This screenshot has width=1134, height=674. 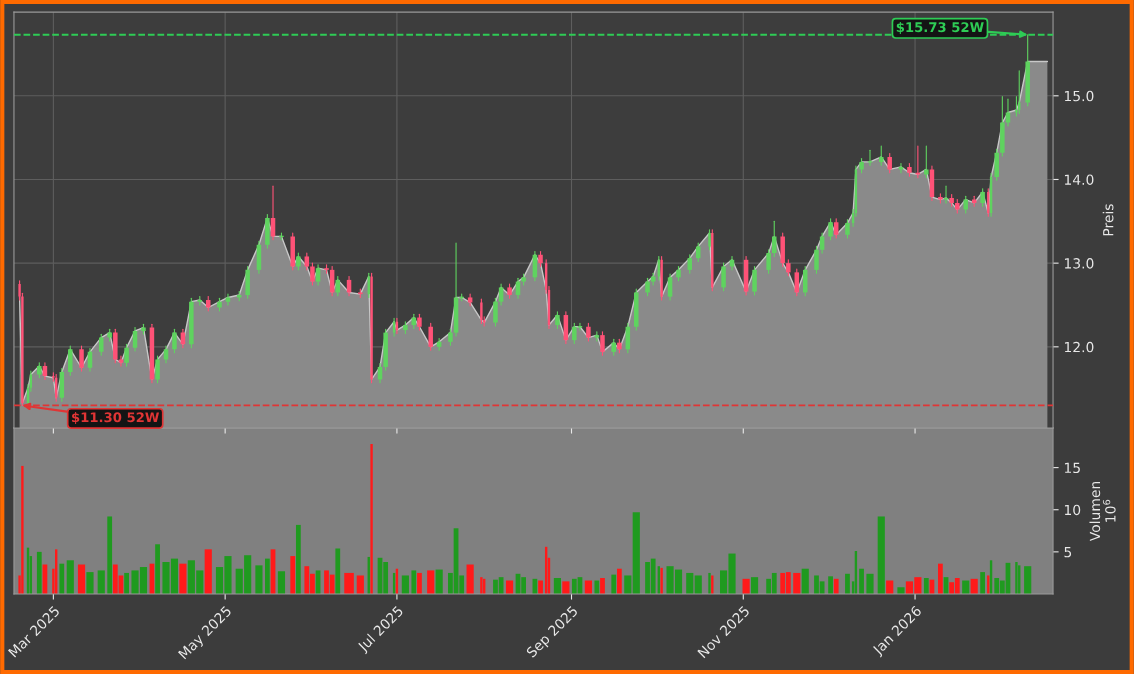 I want to click on y-tick-label: 5, so click(x=1068, y=552).